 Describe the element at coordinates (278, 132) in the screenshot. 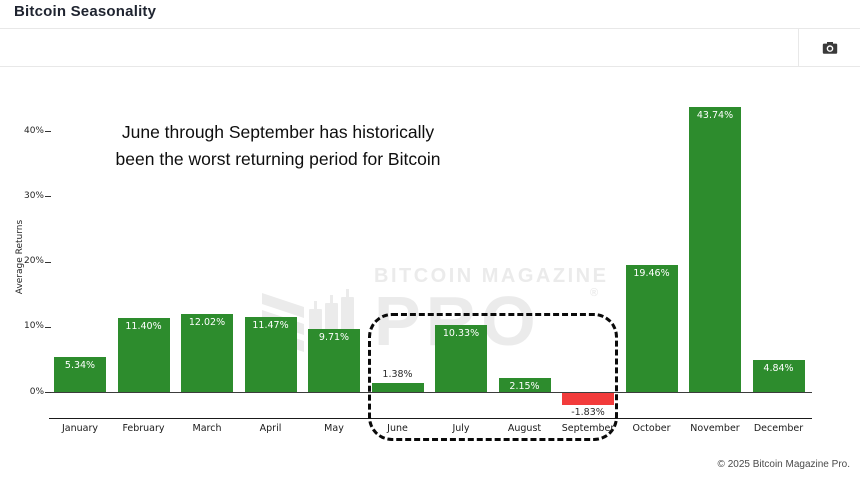

I see `annotation-line-1: June through September has historically` at that location.